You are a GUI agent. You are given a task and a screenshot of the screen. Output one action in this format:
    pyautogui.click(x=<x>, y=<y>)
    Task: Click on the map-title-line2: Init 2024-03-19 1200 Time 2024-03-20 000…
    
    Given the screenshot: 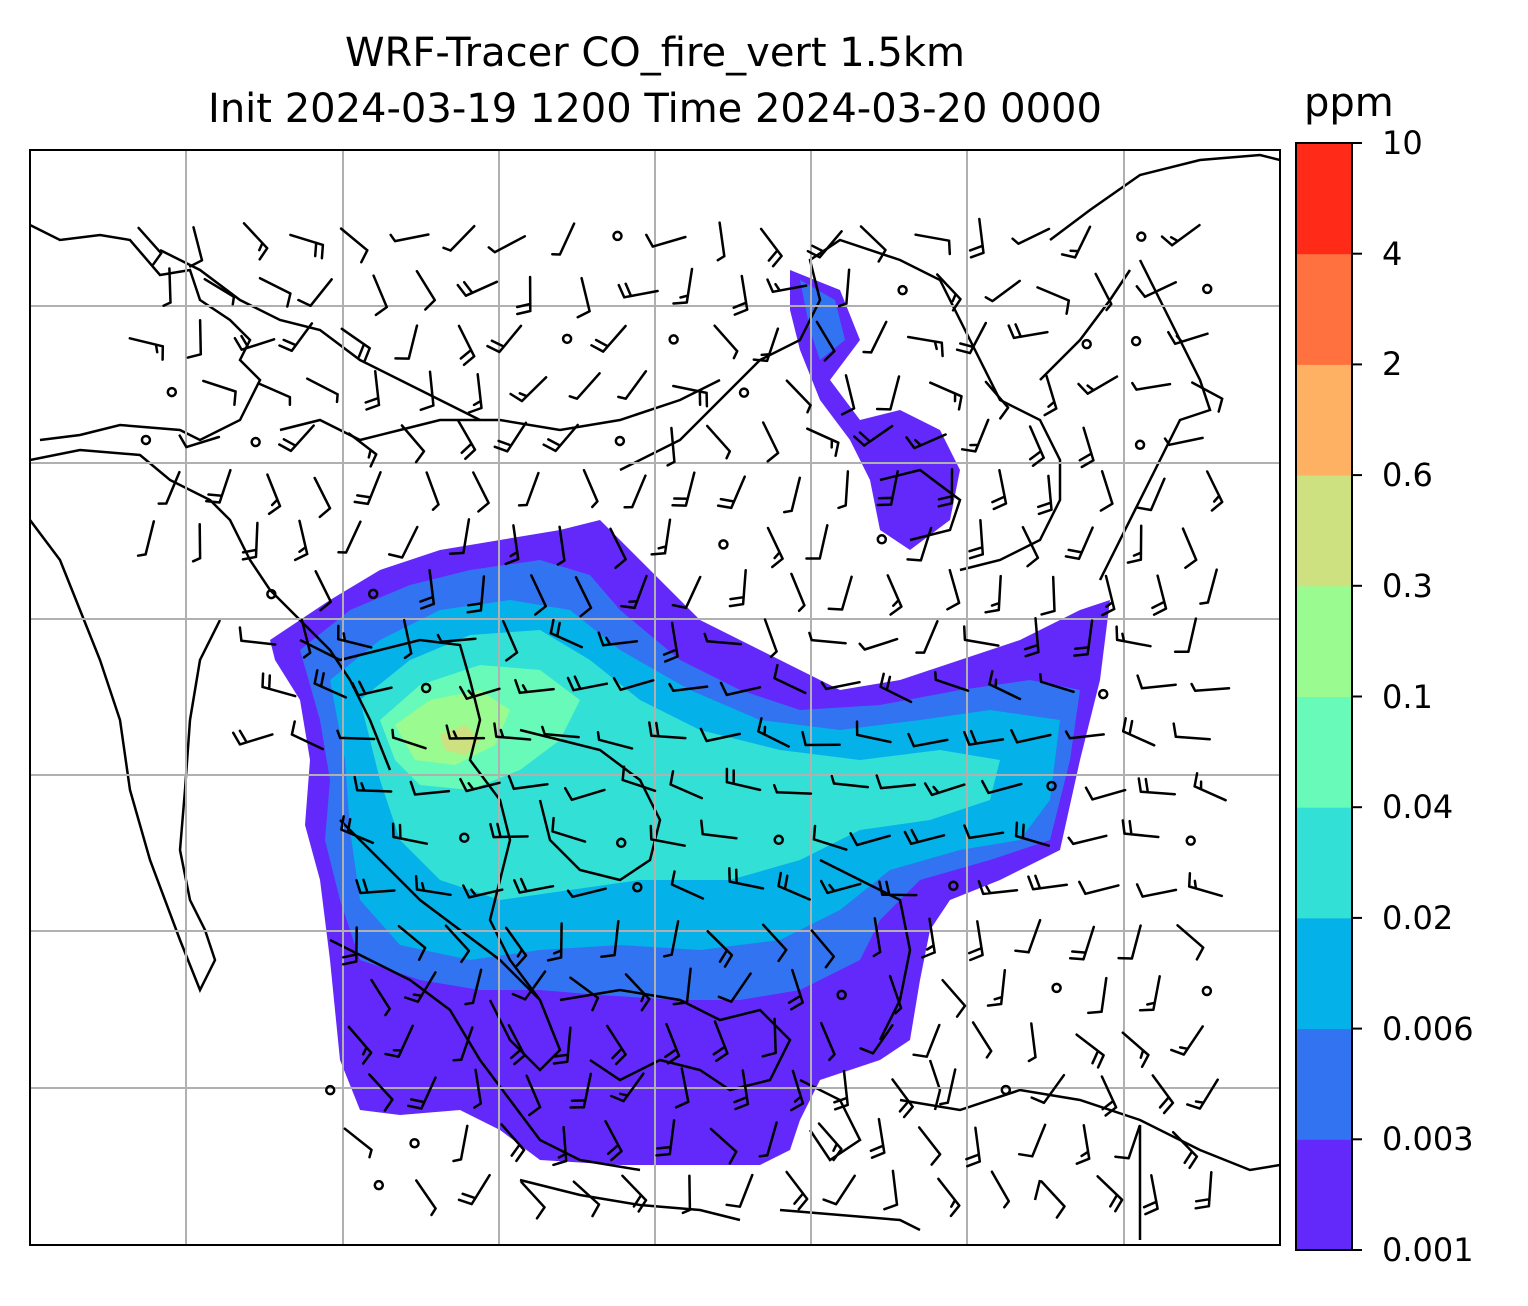 What is the action you would take?
    pyautogui.click(x=655, y=109)
    